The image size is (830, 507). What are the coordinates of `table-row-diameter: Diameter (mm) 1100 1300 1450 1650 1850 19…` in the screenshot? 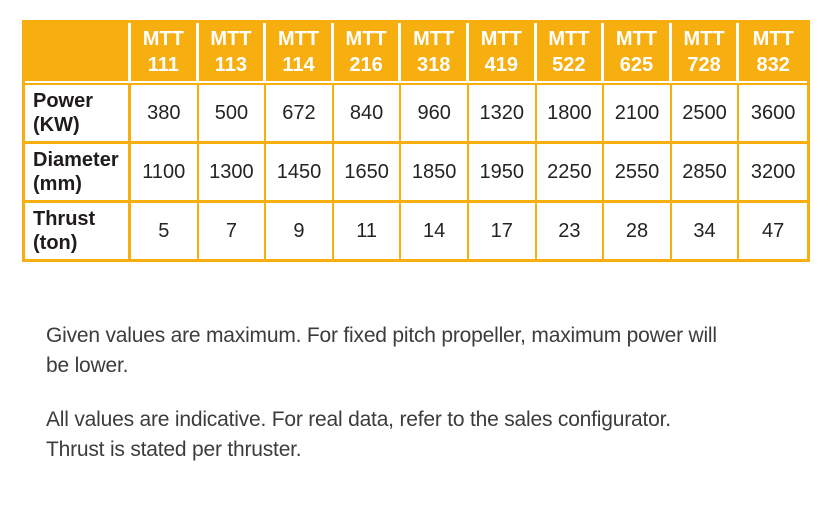 It's located at (416, 173).